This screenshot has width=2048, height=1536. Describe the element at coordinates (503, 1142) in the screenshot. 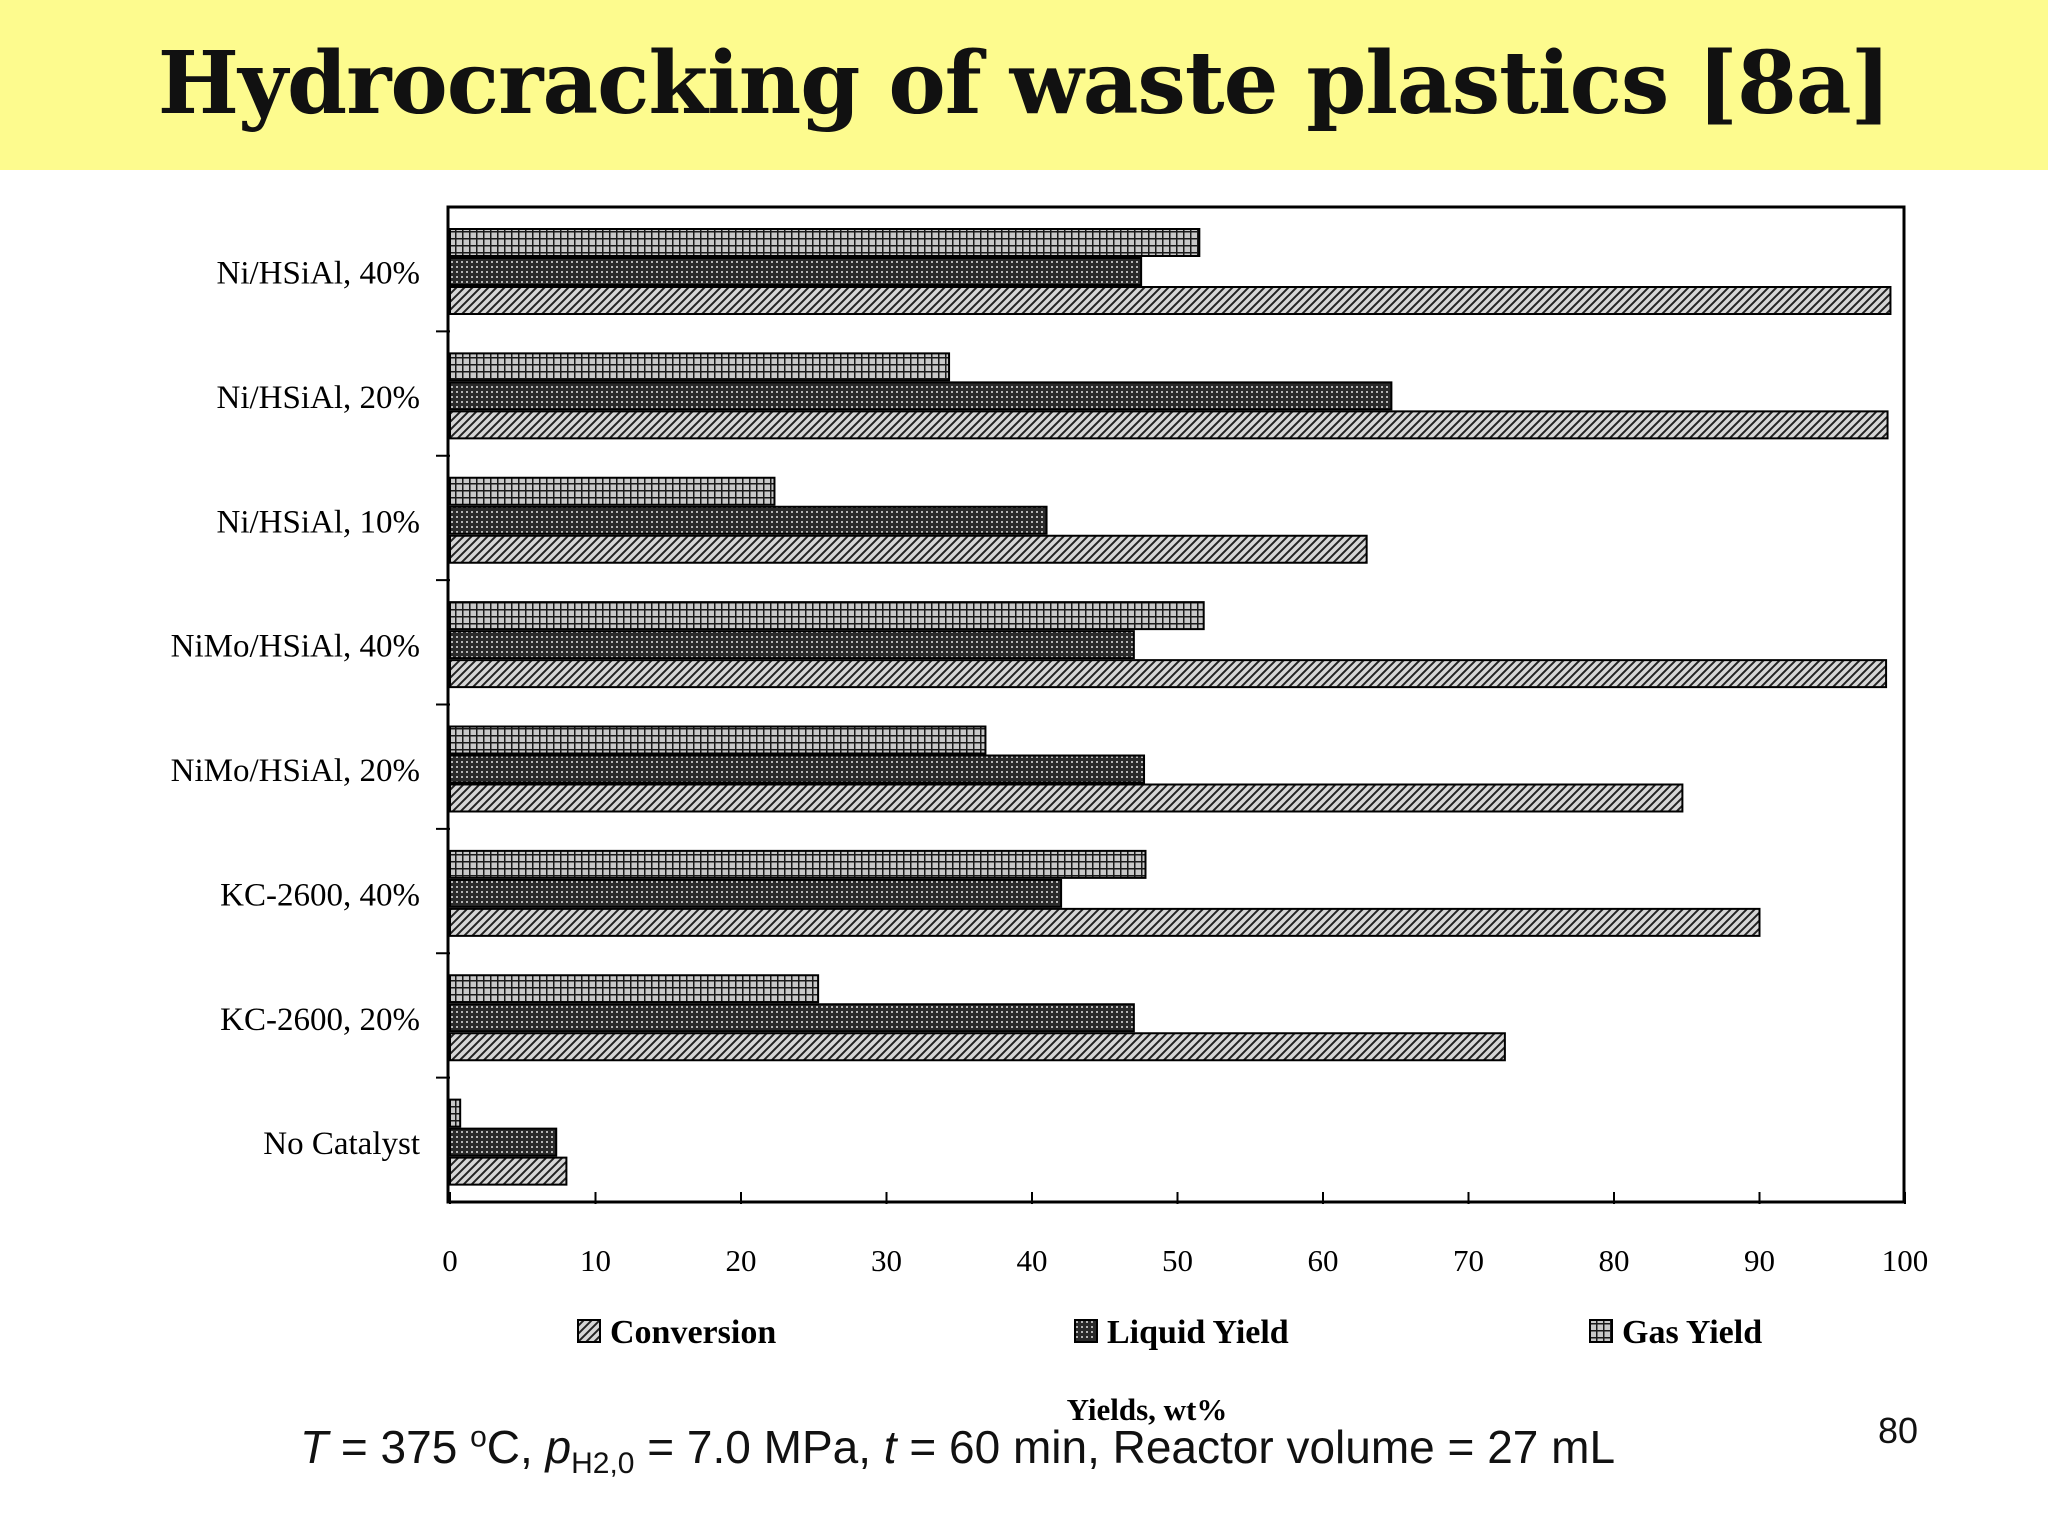

I see `bar-liquid-yield-no-catalyst` at that location.